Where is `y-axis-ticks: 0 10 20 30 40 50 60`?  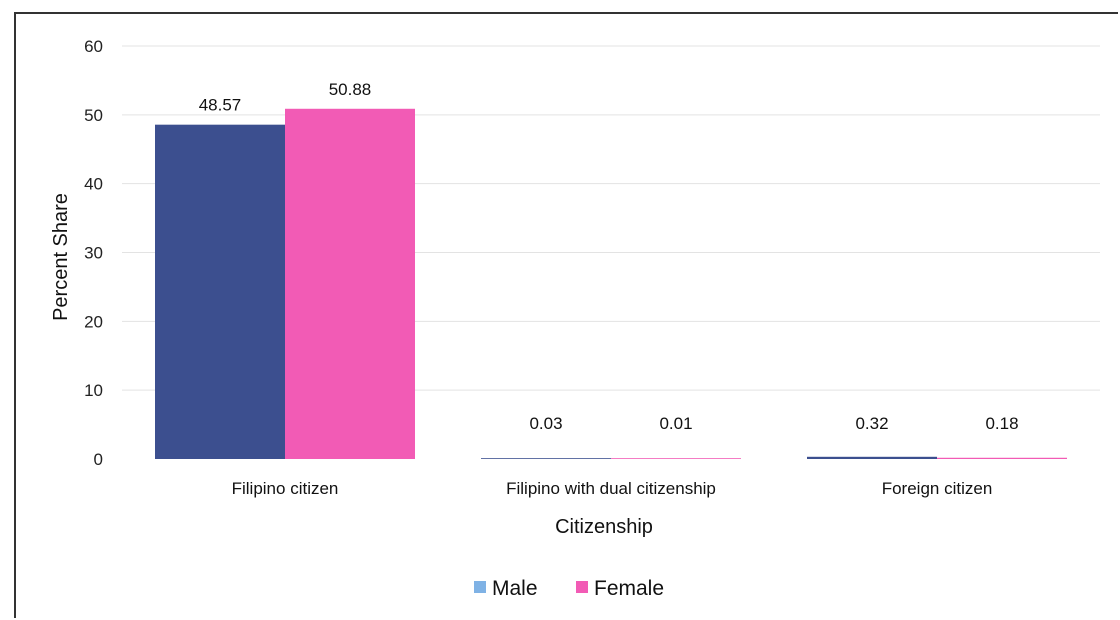 y-axis-ticks: 0 10 20 30 40 50 60 is located at coordinates (93, 253).